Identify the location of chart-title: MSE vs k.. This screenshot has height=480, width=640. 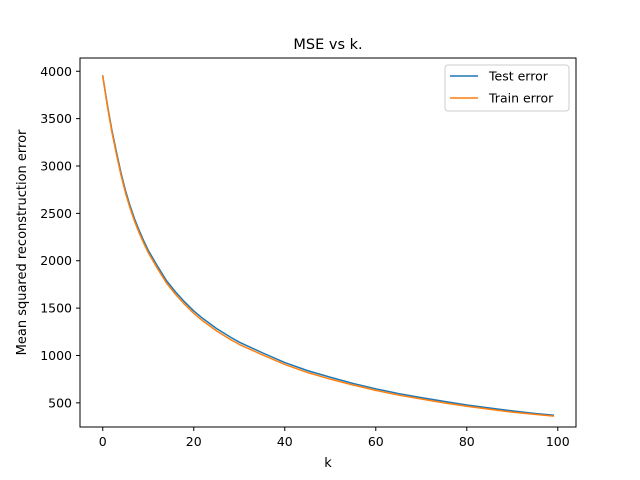
(327, 45).